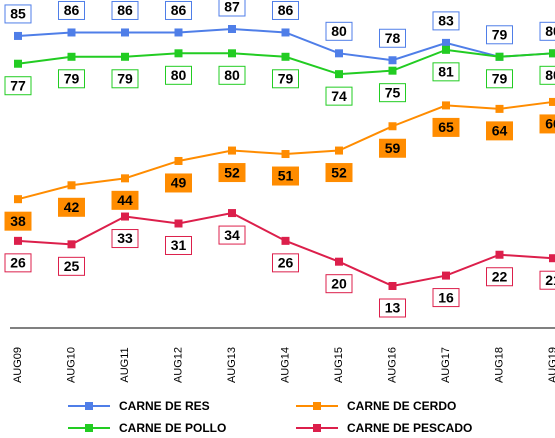 This screenshot has height=438, width=555. I want to click on data-label: 42, so click(72, 207).